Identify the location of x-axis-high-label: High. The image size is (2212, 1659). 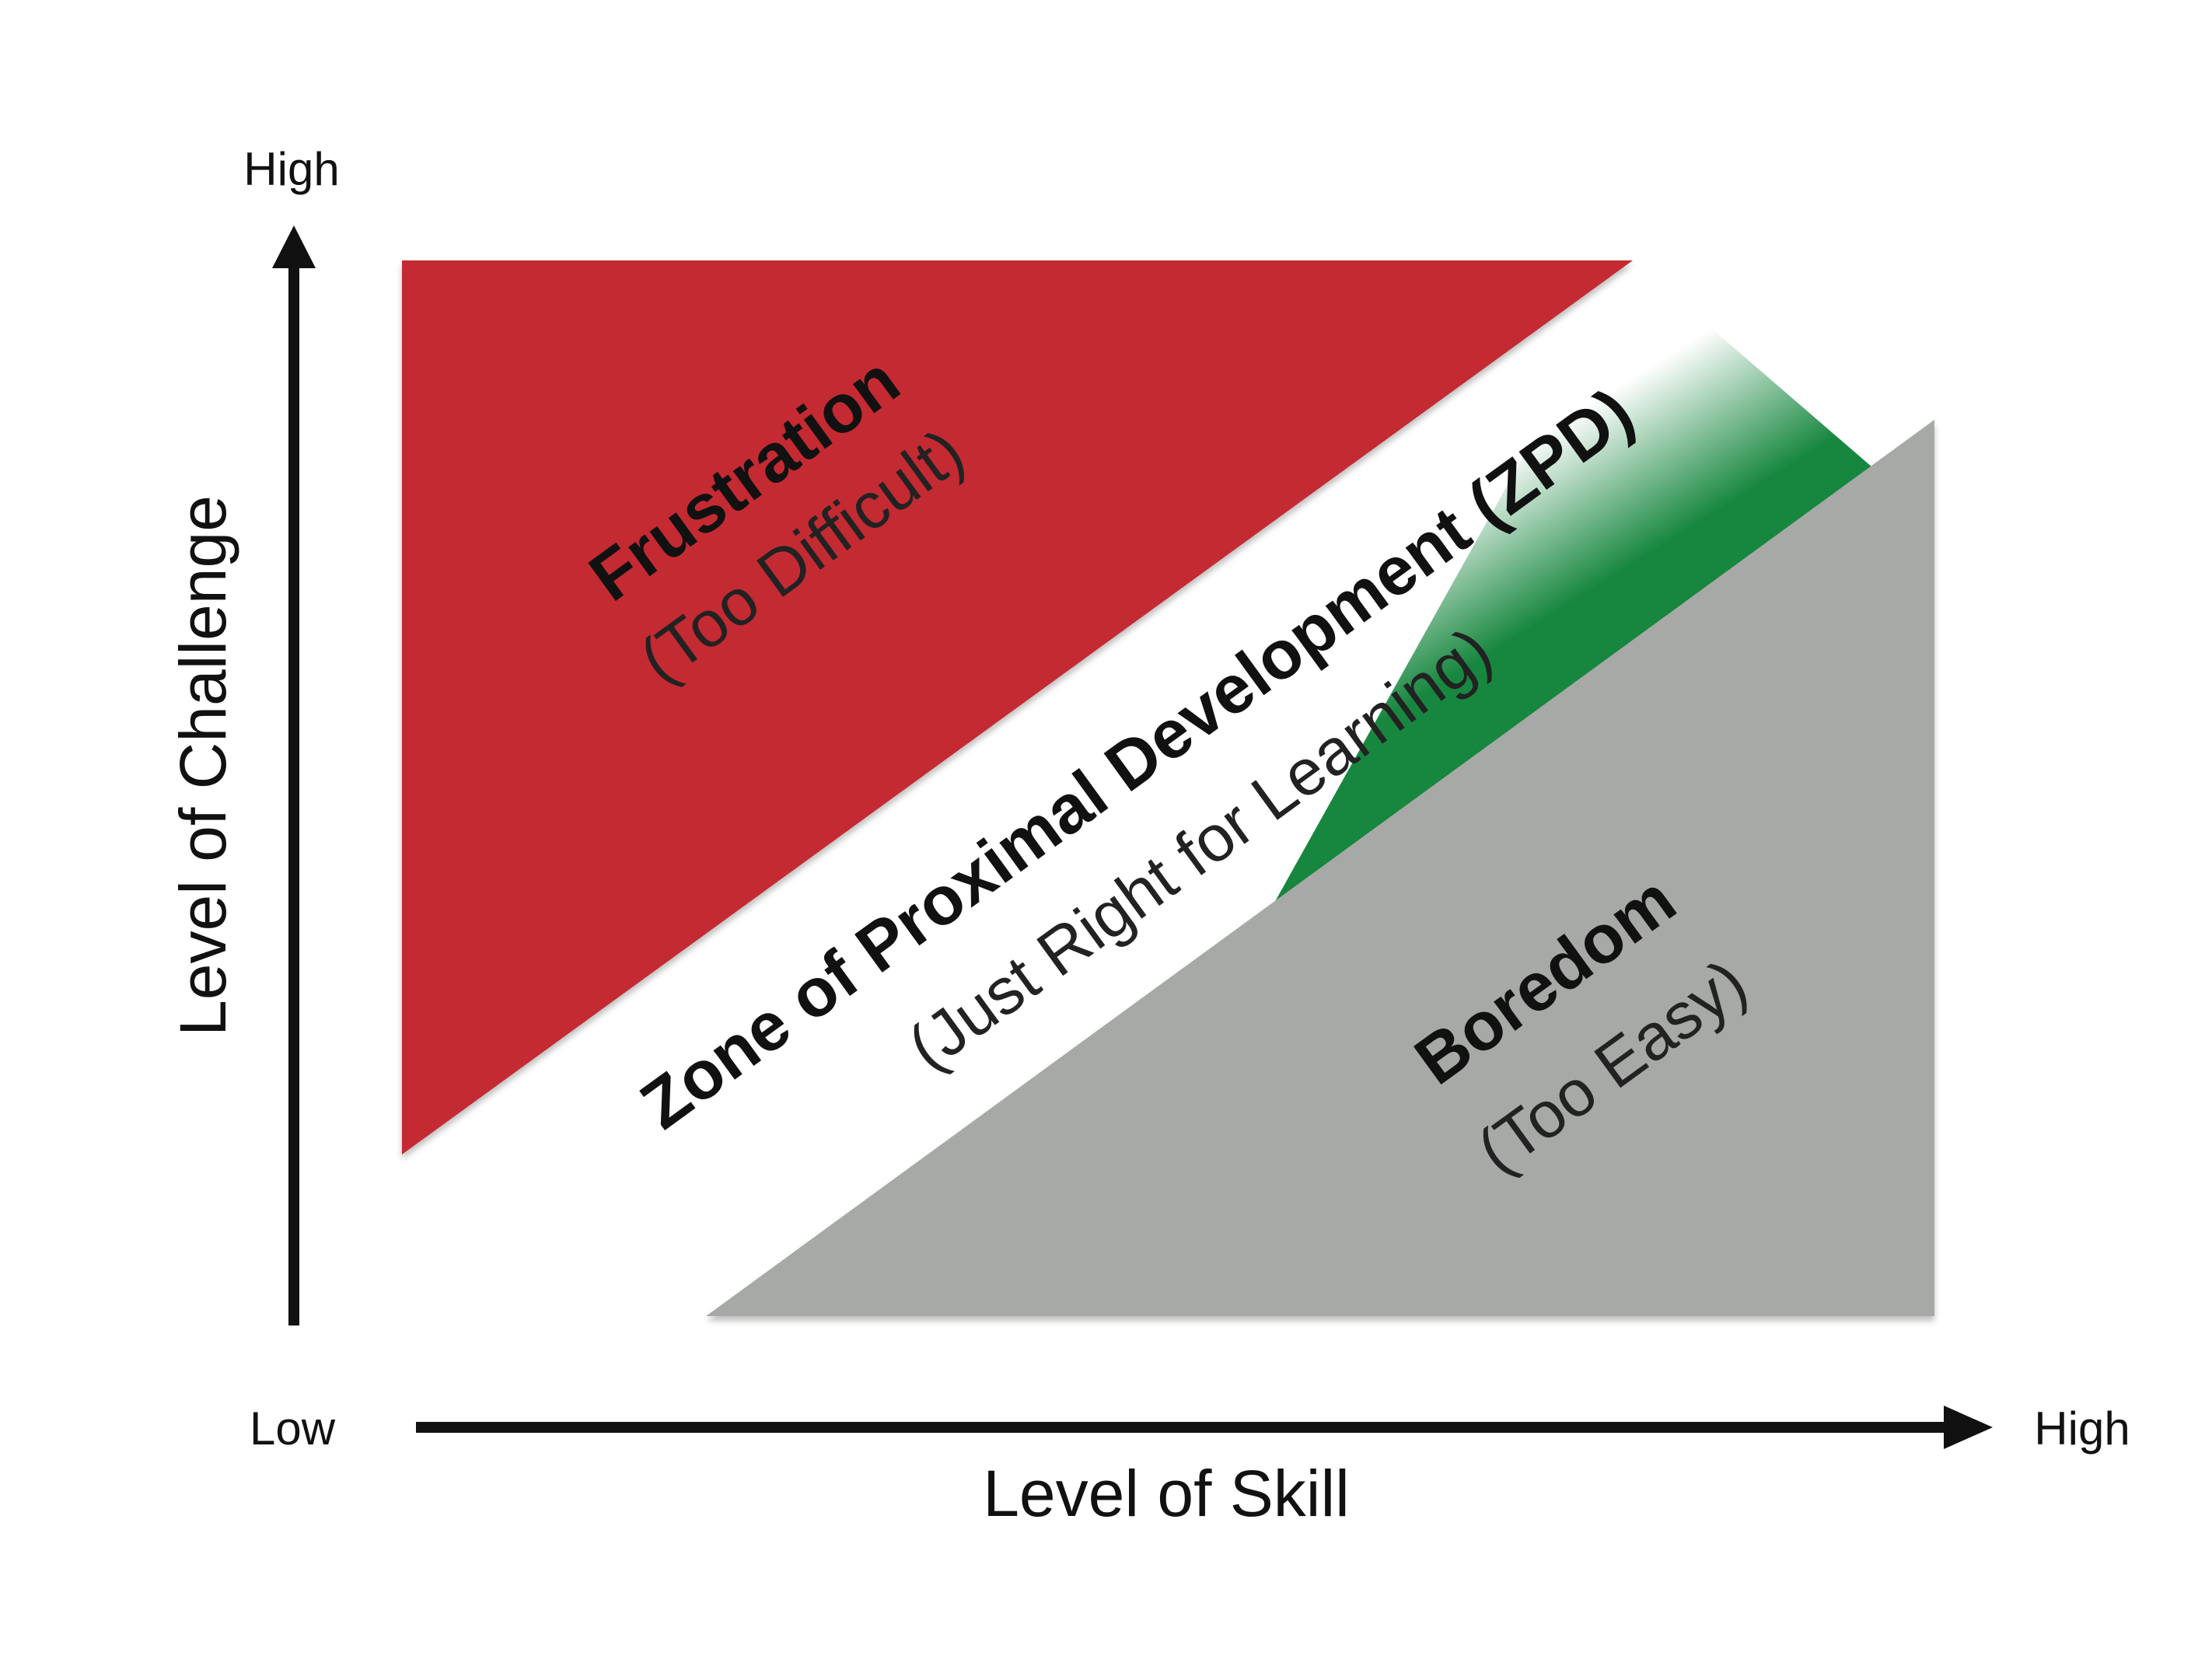
(2082, 1428).